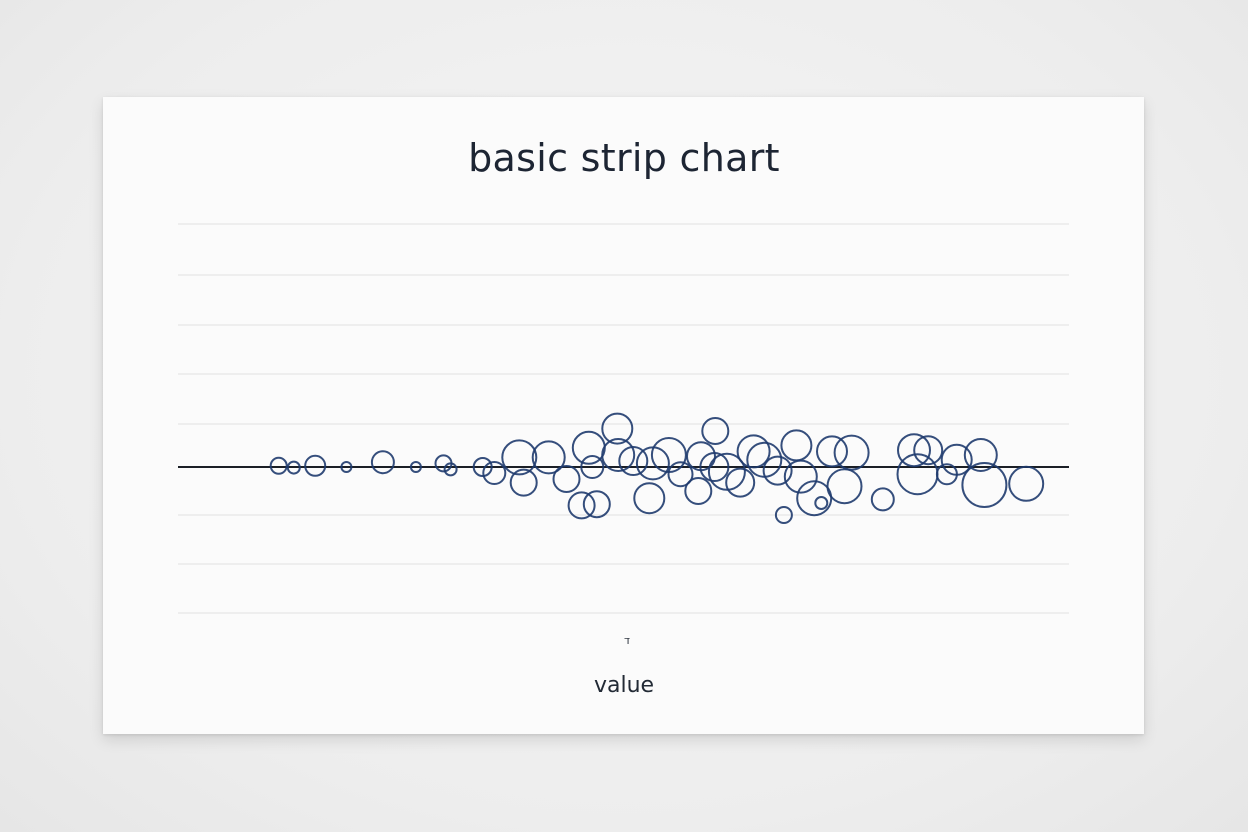 This screenshot has width=1248, height=832. Describe the element at coordinates (626, 640) in the screenshot. I see `x-tick-label: ד` at that location.